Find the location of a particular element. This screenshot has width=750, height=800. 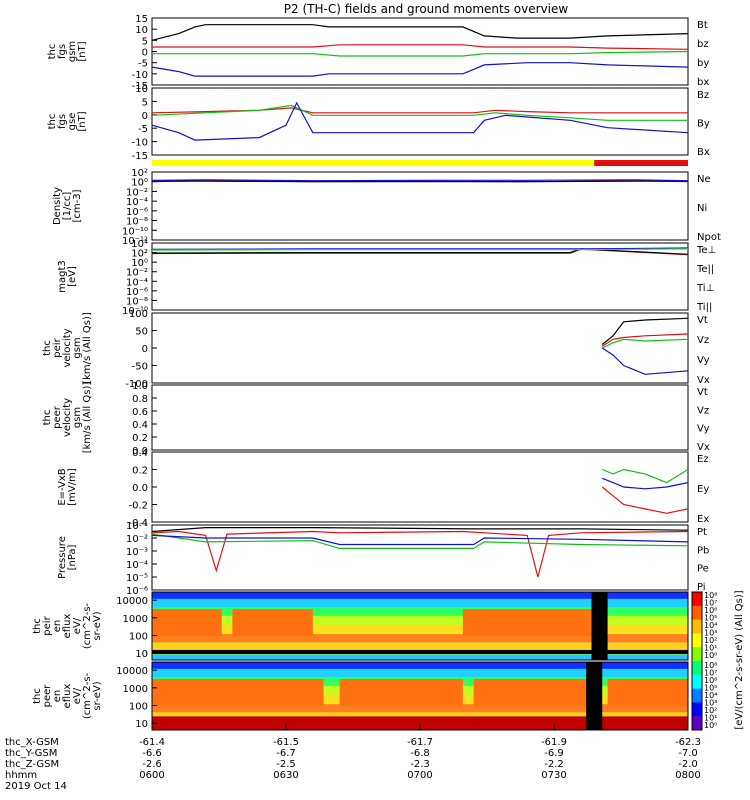

xaxis-0-2: -61.7 is located at coordinates (420, 742).